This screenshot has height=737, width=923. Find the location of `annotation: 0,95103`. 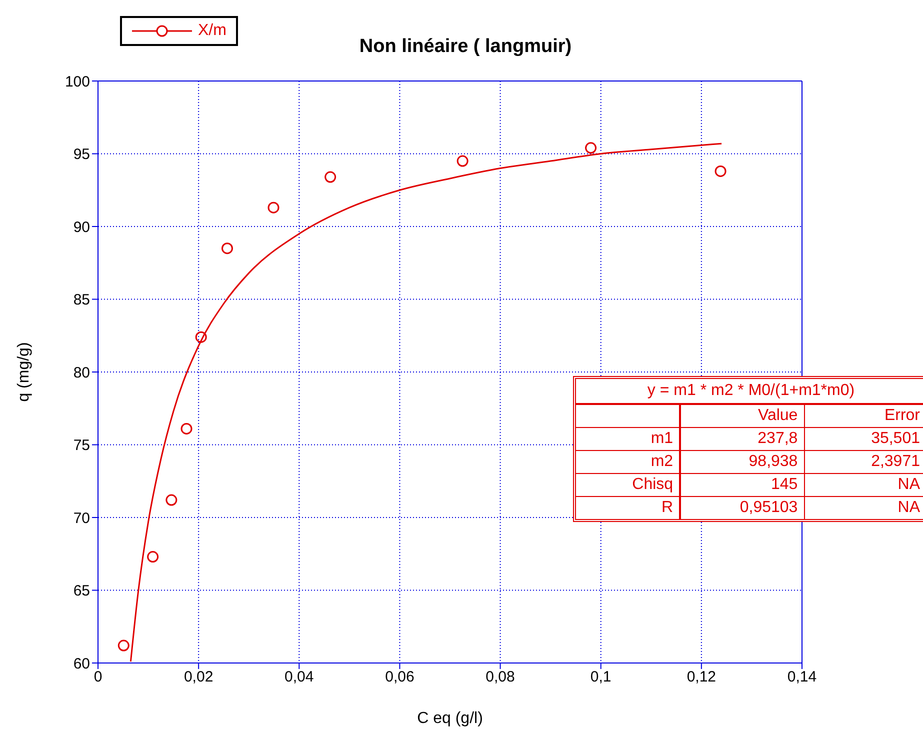

annotation: 0,95103 is located at coordinates (742, 507).